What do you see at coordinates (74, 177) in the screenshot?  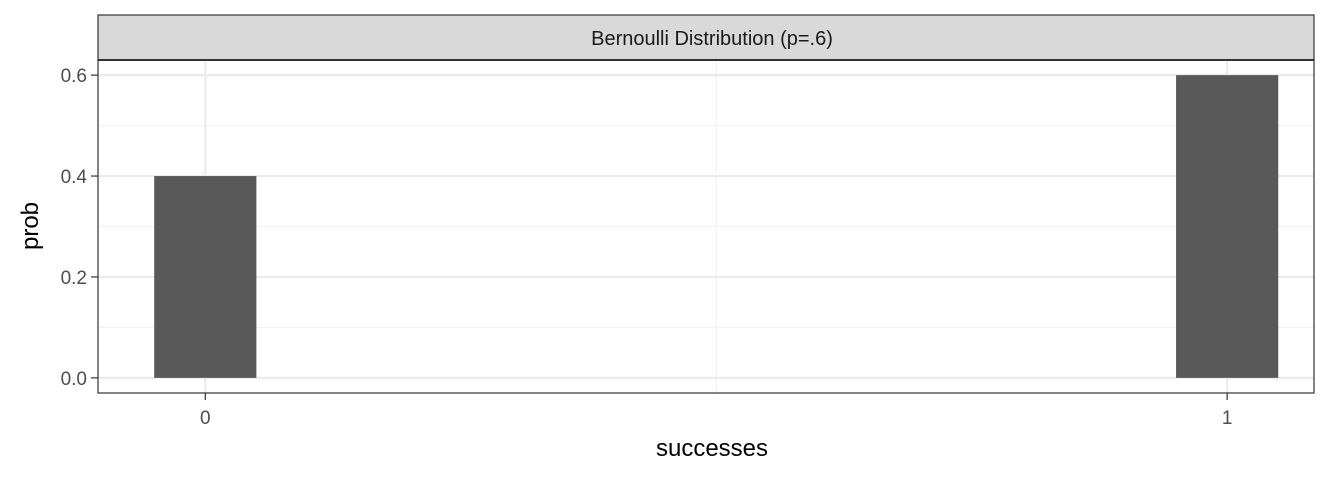 I see `y-tick-label: 0.4` at bounding box center [74, 177].